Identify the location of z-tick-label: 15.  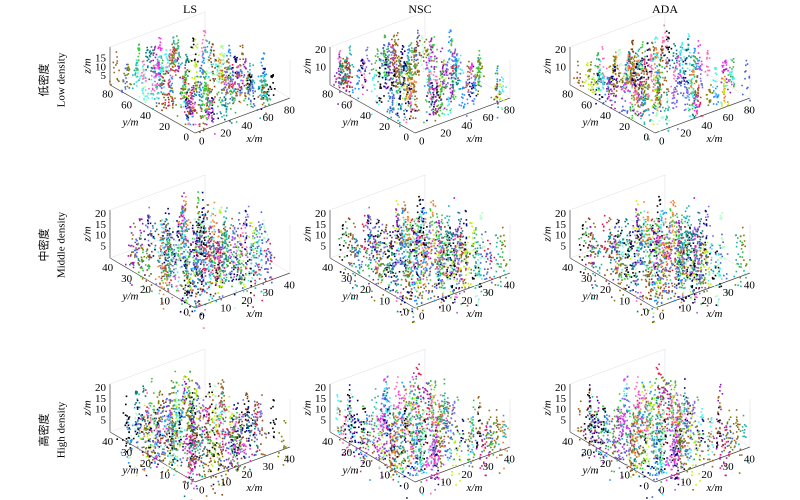
(561, 399).